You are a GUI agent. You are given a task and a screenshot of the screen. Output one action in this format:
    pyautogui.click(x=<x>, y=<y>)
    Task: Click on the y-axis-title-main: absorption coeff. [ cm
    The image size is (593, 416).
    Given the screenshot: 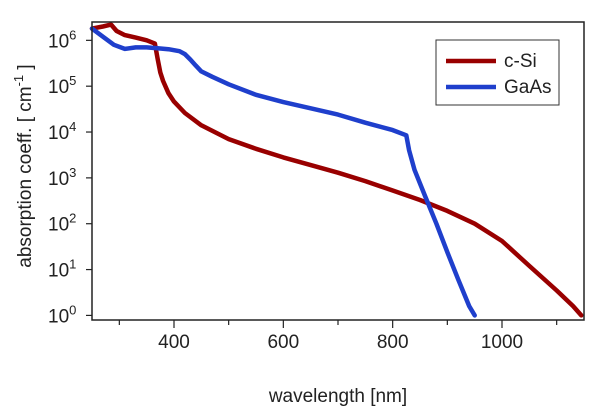 What is the action you would take?
    pyautogui.click(x=25, y=176)
    